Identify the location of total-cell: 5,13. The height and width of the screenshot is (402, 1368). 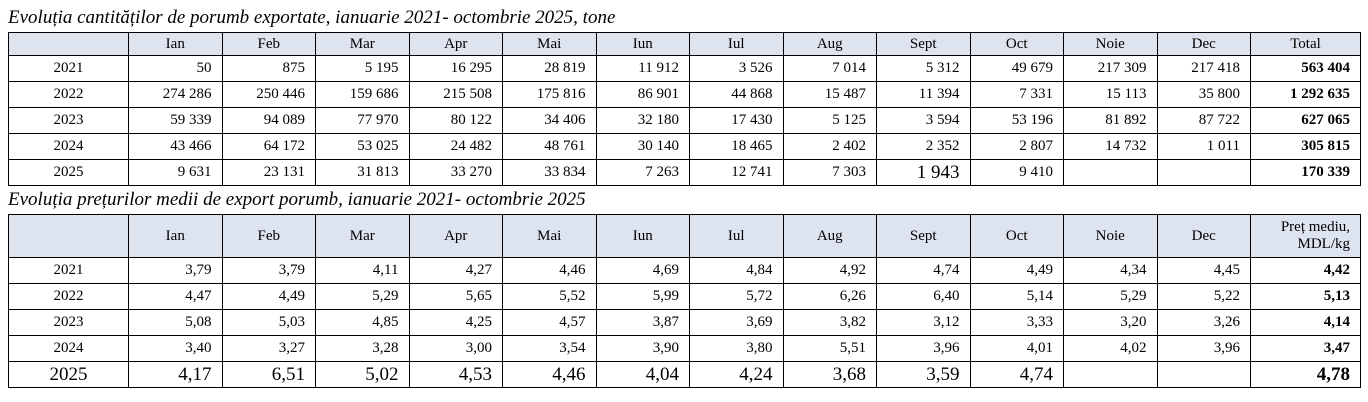
(1305, 296).